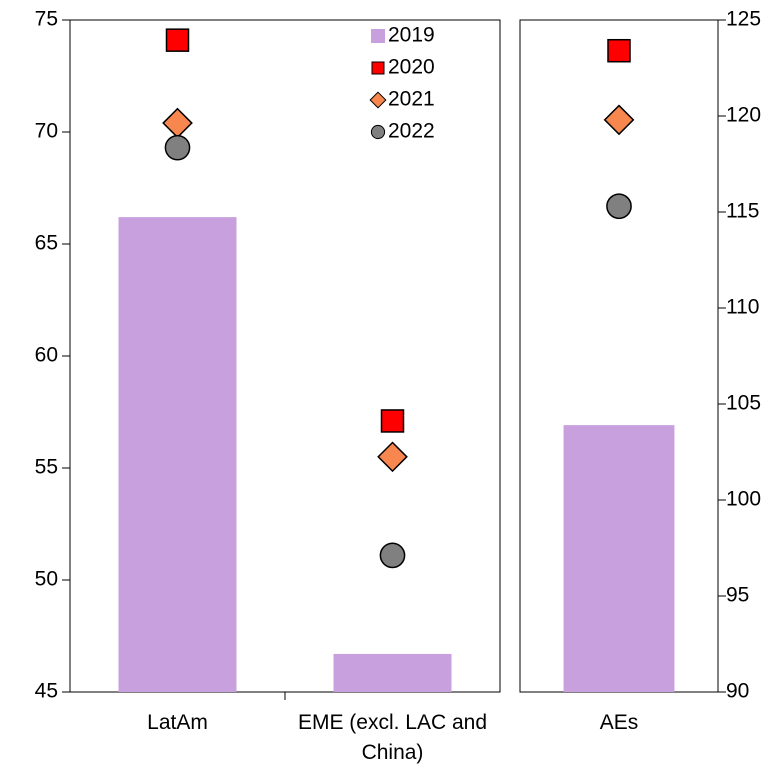 This screenshot has height=768, width=784. What do you see at coordinates (743, 499) in the screenshot?
I see `y2-tick-label: 100` at bounding box center [743, 499].